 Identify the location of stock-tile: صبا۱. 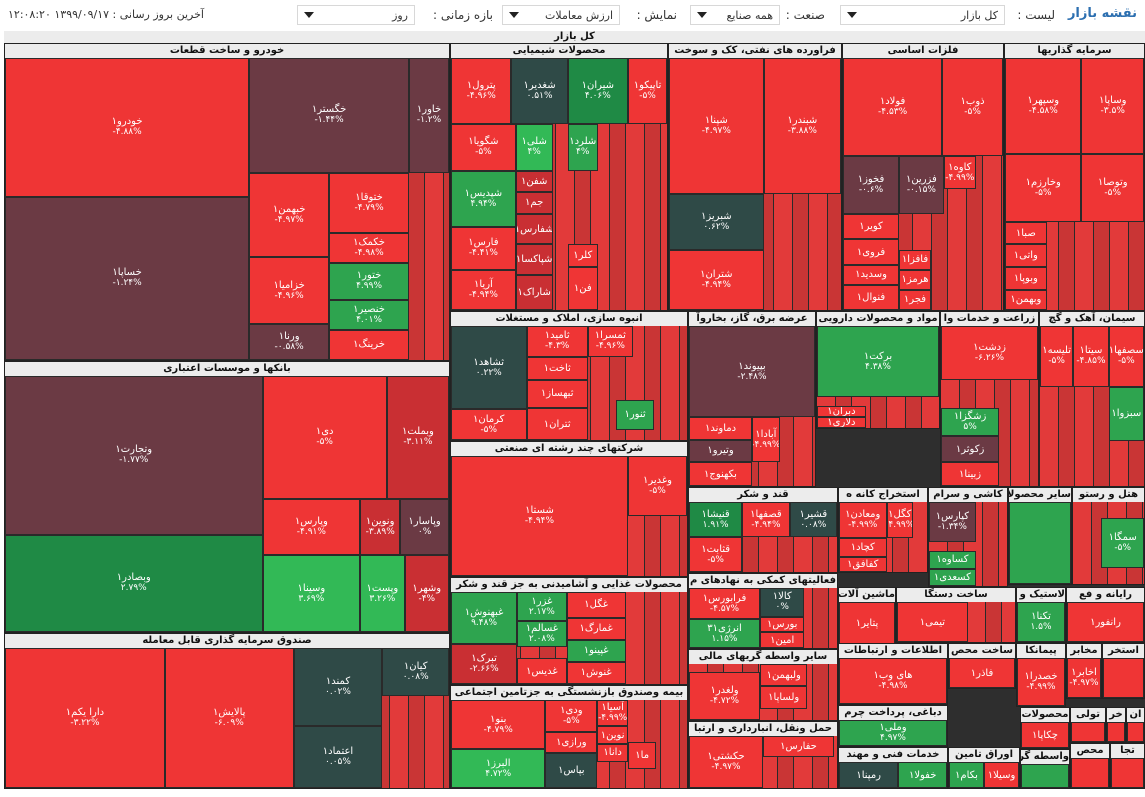
(1026, 233).